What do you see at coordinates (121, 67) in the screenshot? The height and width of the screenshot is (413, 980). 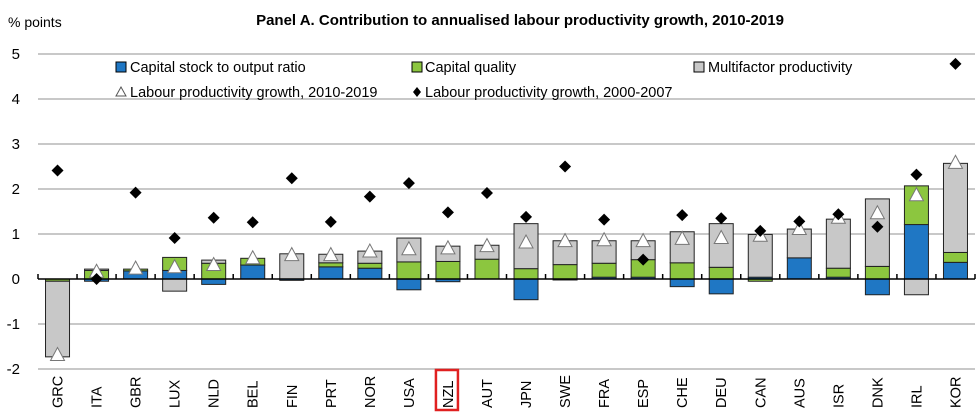 I see `legend-swatch-capital-stock` at bounding box center [121, 67].